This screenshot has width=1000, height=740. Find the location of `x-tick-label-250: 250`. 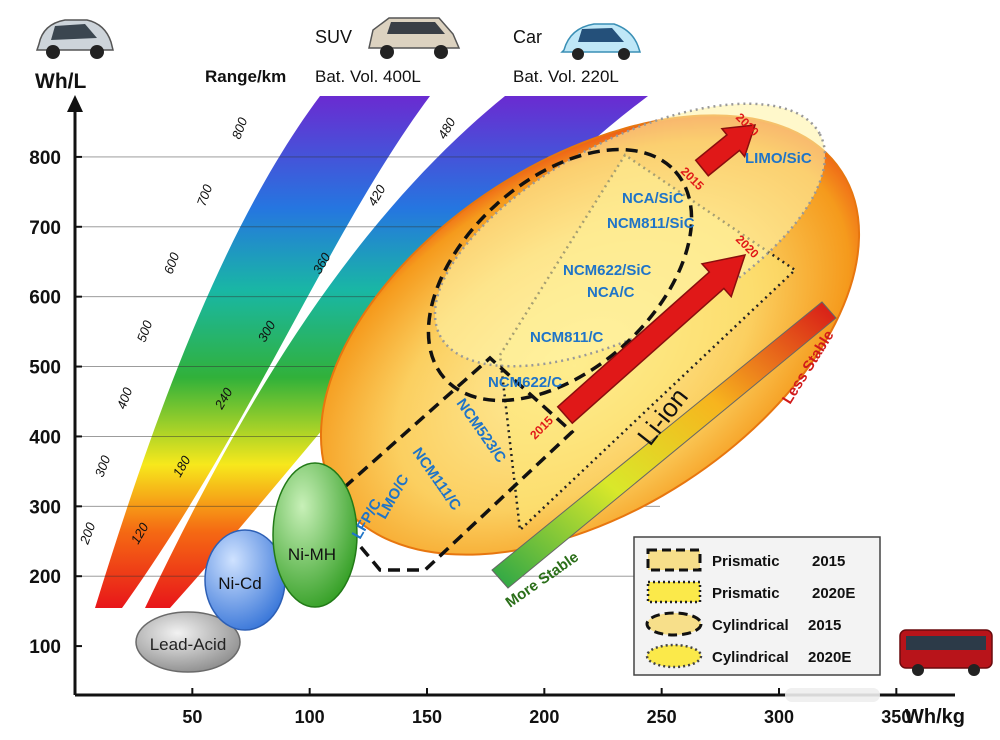

x-tick-label-250: 250 is located at coordinates (662, 717).